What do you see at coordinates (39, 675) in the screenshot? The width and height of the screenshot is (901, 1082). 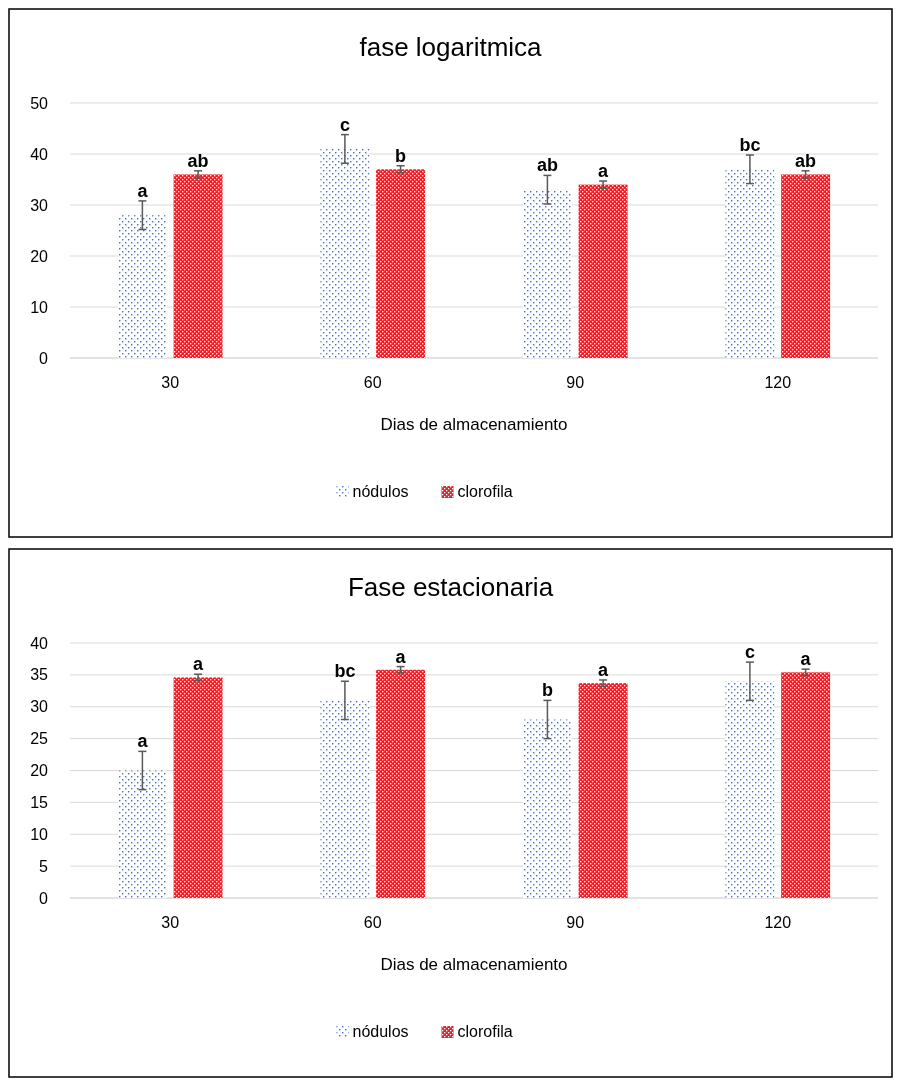 I see `y-tick-label: 35` at bounding box center [39, 675].